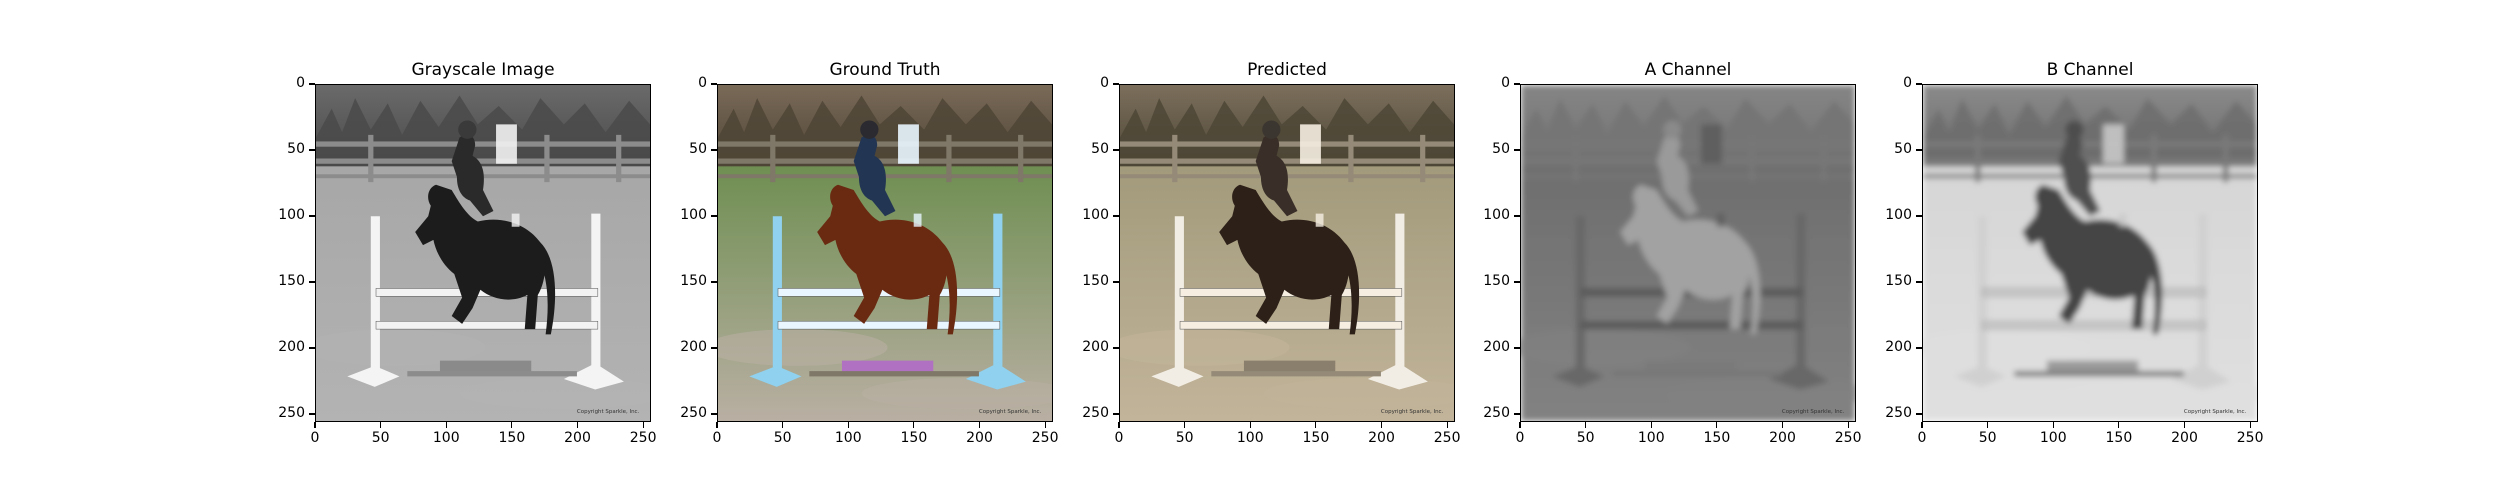 This screenshot has width=2500, height=500. What do you see at coordinates (1688, 253) in the screenshot?
I see `horse-jump-a-channel-image: Copyright Sparkle, Inc.` at bounding box center [1688, 253].